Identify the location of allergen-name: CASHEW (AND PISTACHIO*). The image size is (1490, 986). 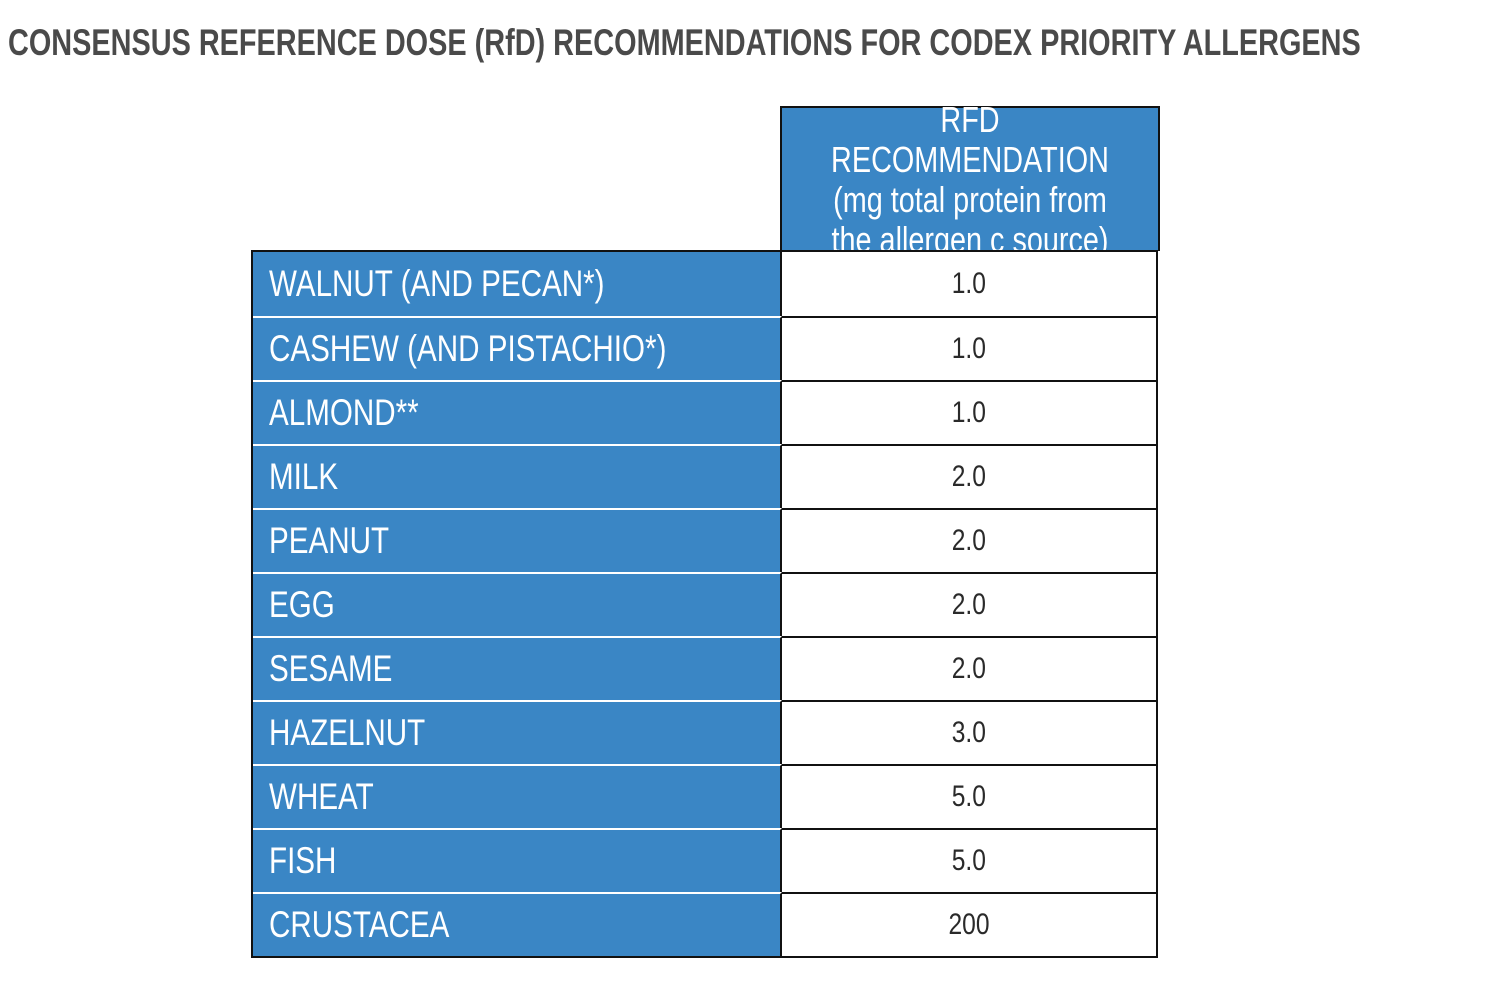
(468, 348).